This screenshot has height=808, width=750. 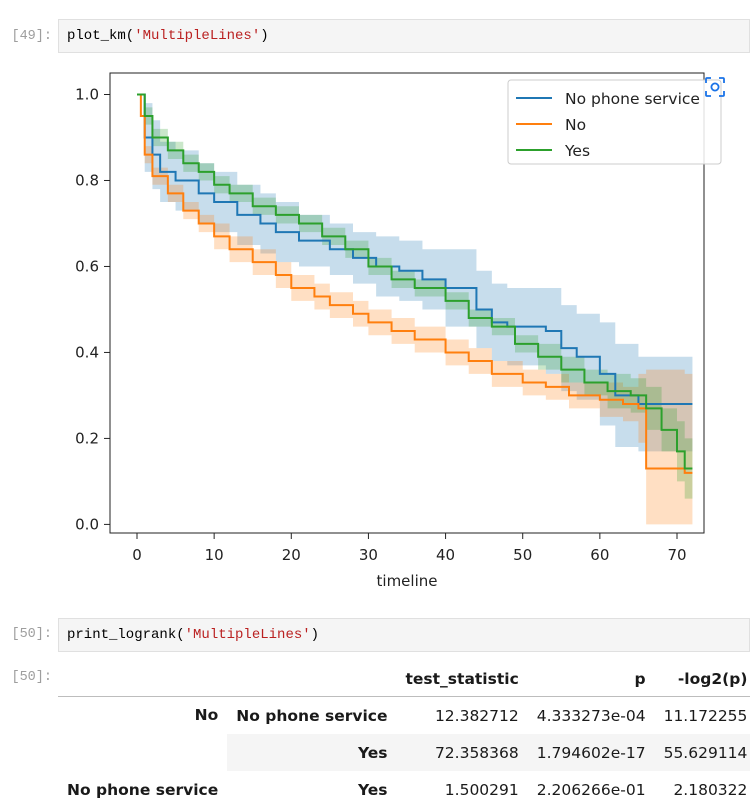 I want to click on x-axis-label: timeline, so click(x=407, y=581).